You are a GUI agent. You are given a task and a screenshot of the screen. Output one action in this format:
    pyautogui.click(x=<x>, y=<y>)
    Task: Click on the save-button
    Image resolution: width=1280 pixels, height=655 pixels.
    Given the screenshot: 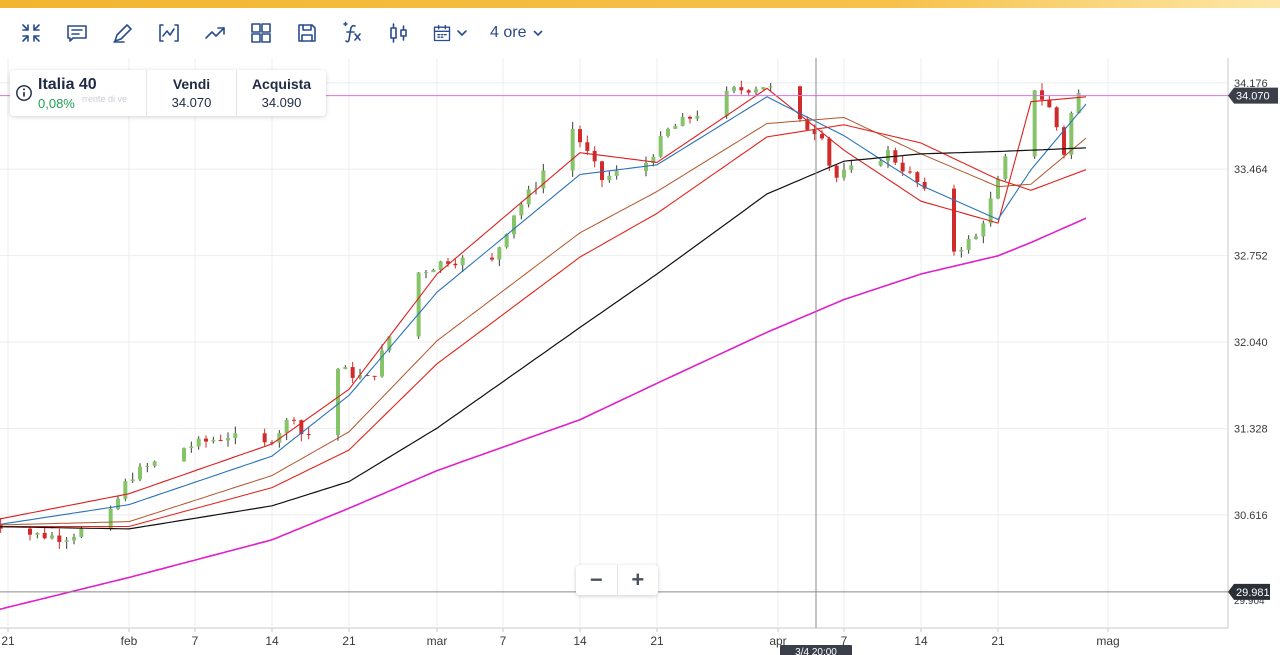 What is the action you would take?
    pyautogui.click(x=307, y=33)
    